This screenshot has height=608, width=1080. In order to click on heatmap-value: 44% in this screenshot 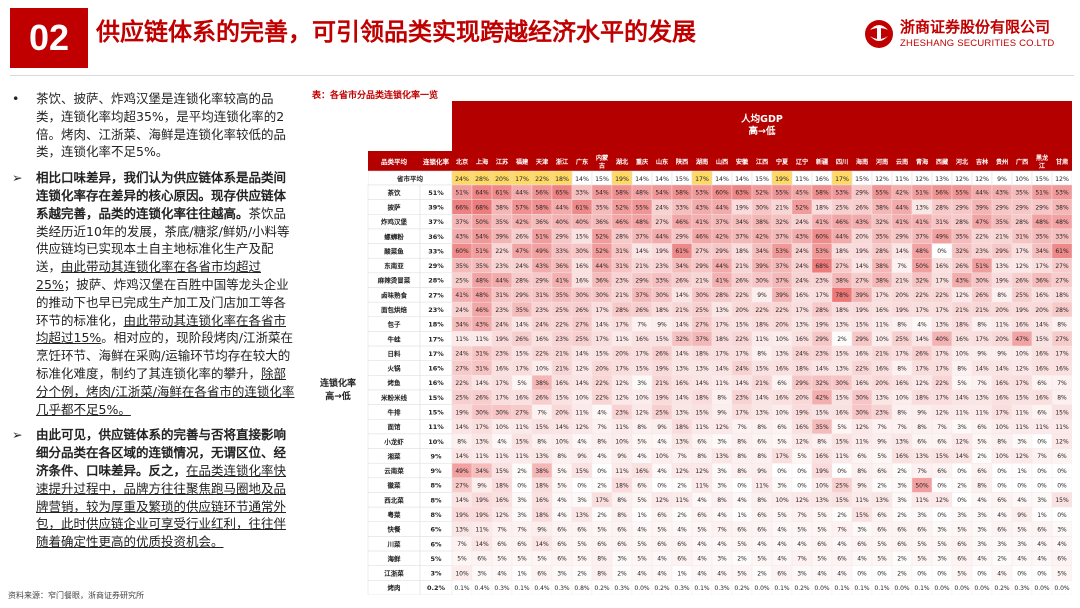, I will do `click(522, 193)`.